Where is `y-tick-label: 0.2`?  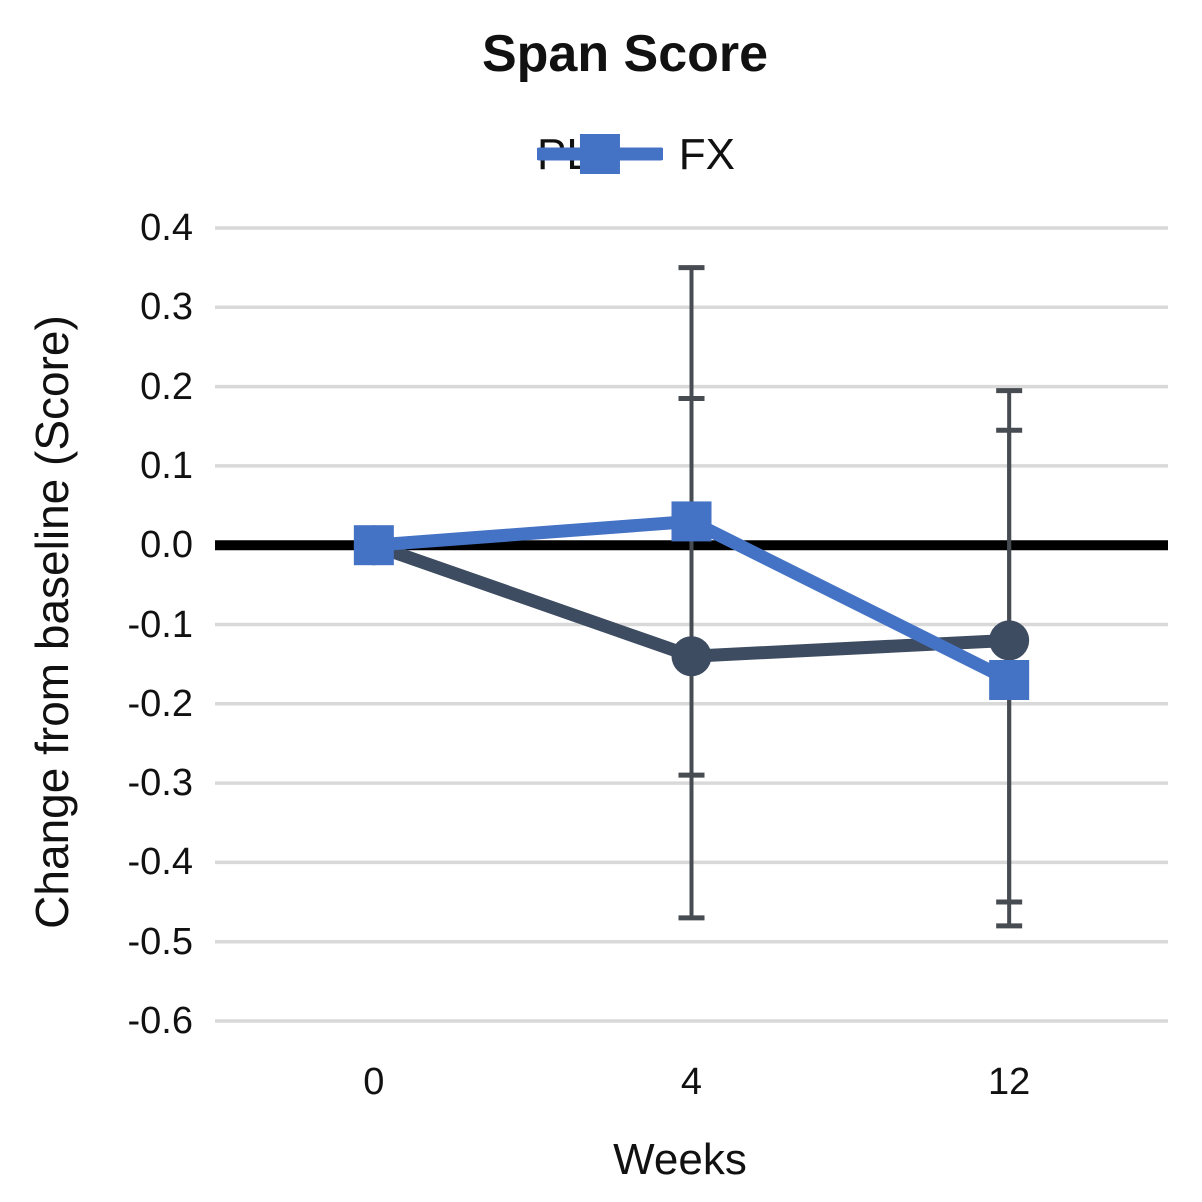
y-tick-label: 0.2 is located at coordinates (166, 386).